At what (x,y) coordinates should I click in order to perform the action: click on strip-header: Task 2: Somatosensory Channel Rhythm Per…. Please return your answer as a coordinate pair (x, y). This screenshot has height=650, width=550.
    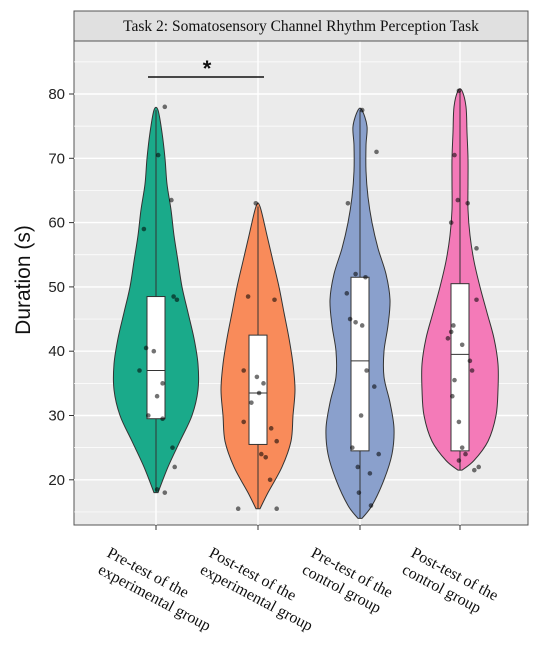
    Looking at the image, I should click on (301, 26).